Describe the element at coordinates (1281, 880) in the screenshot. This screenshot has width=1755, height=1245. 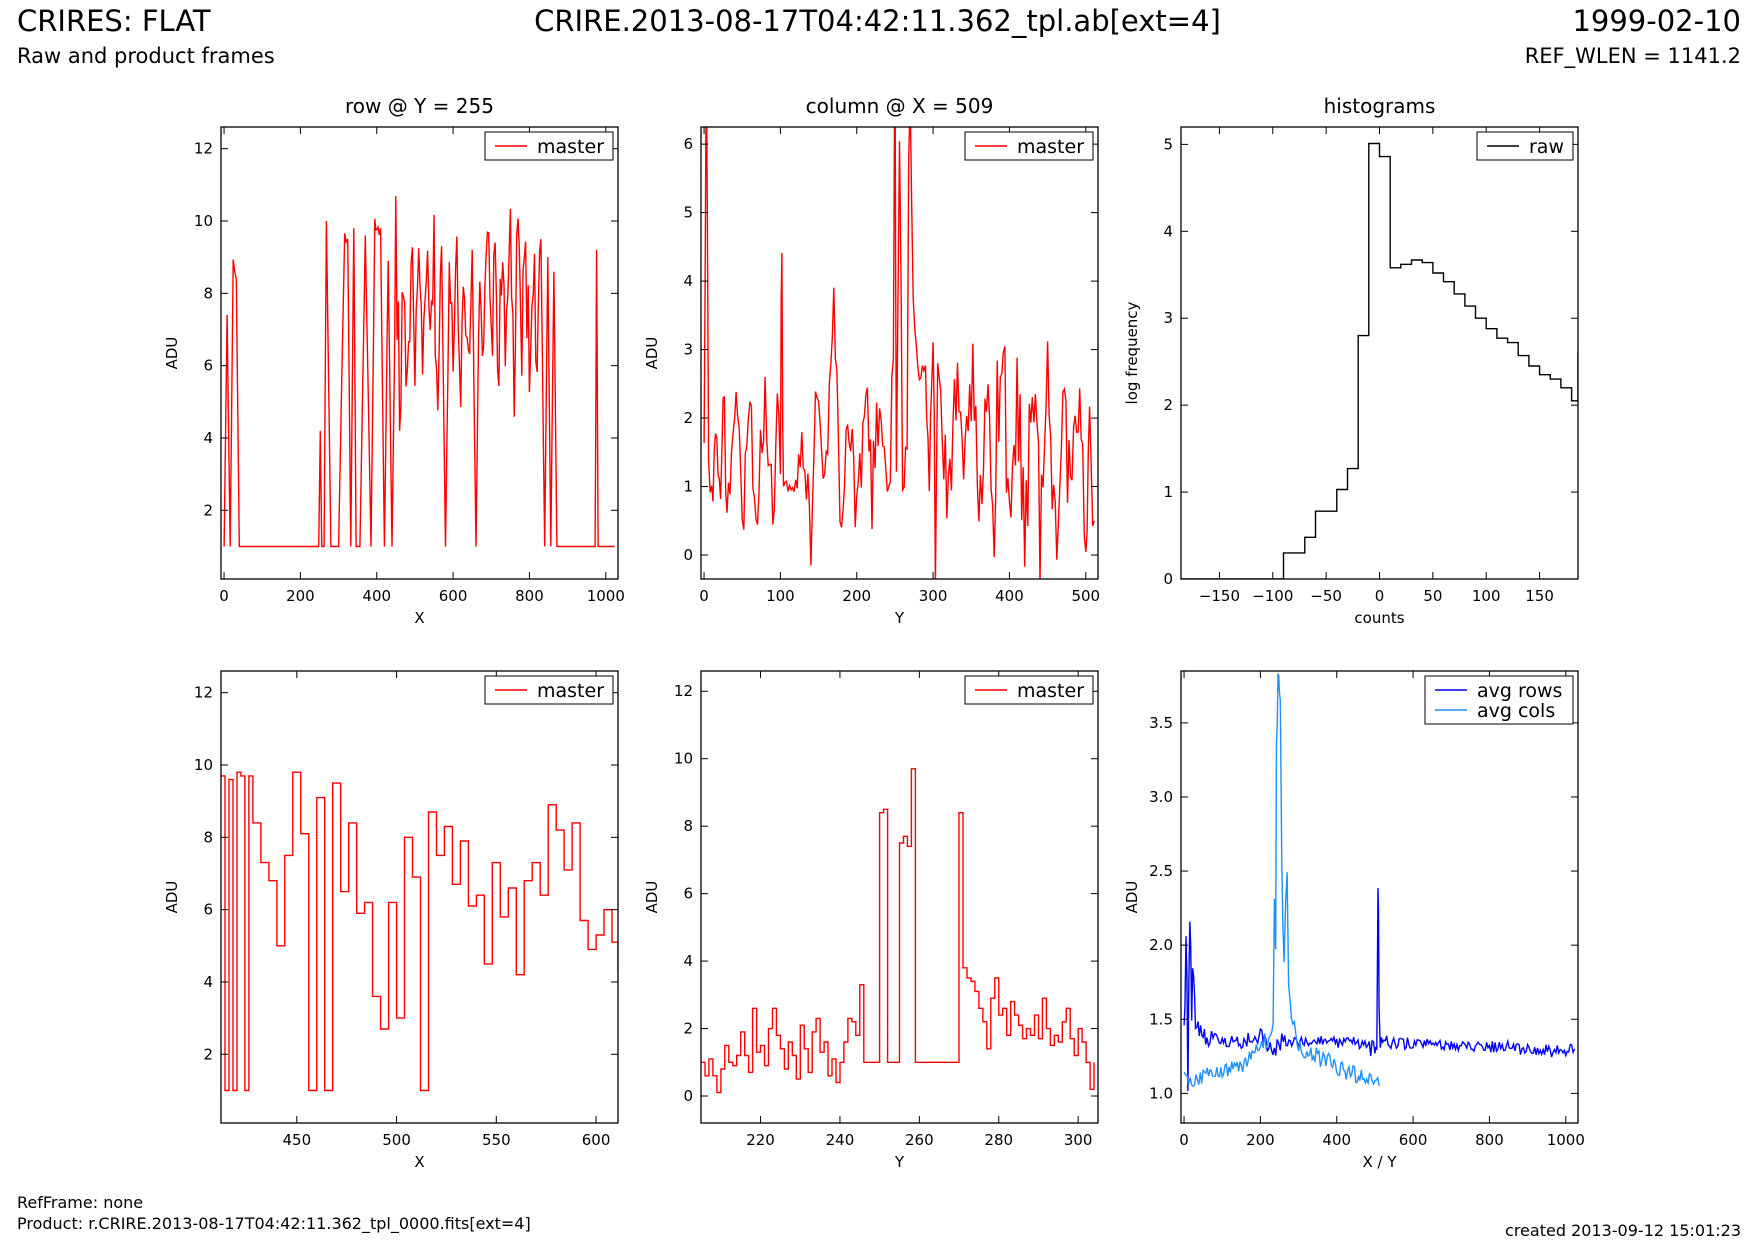
I see `series-avg-cols` at that location.